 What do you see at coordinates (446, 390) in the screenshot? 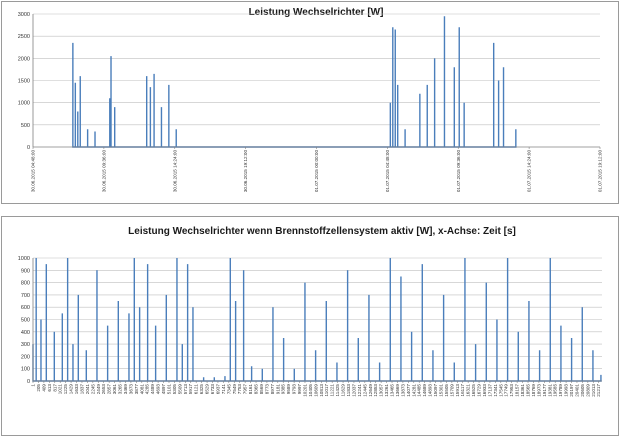
I see `bottom-x-tick-label: 15505` at bounding box center [446, 390].